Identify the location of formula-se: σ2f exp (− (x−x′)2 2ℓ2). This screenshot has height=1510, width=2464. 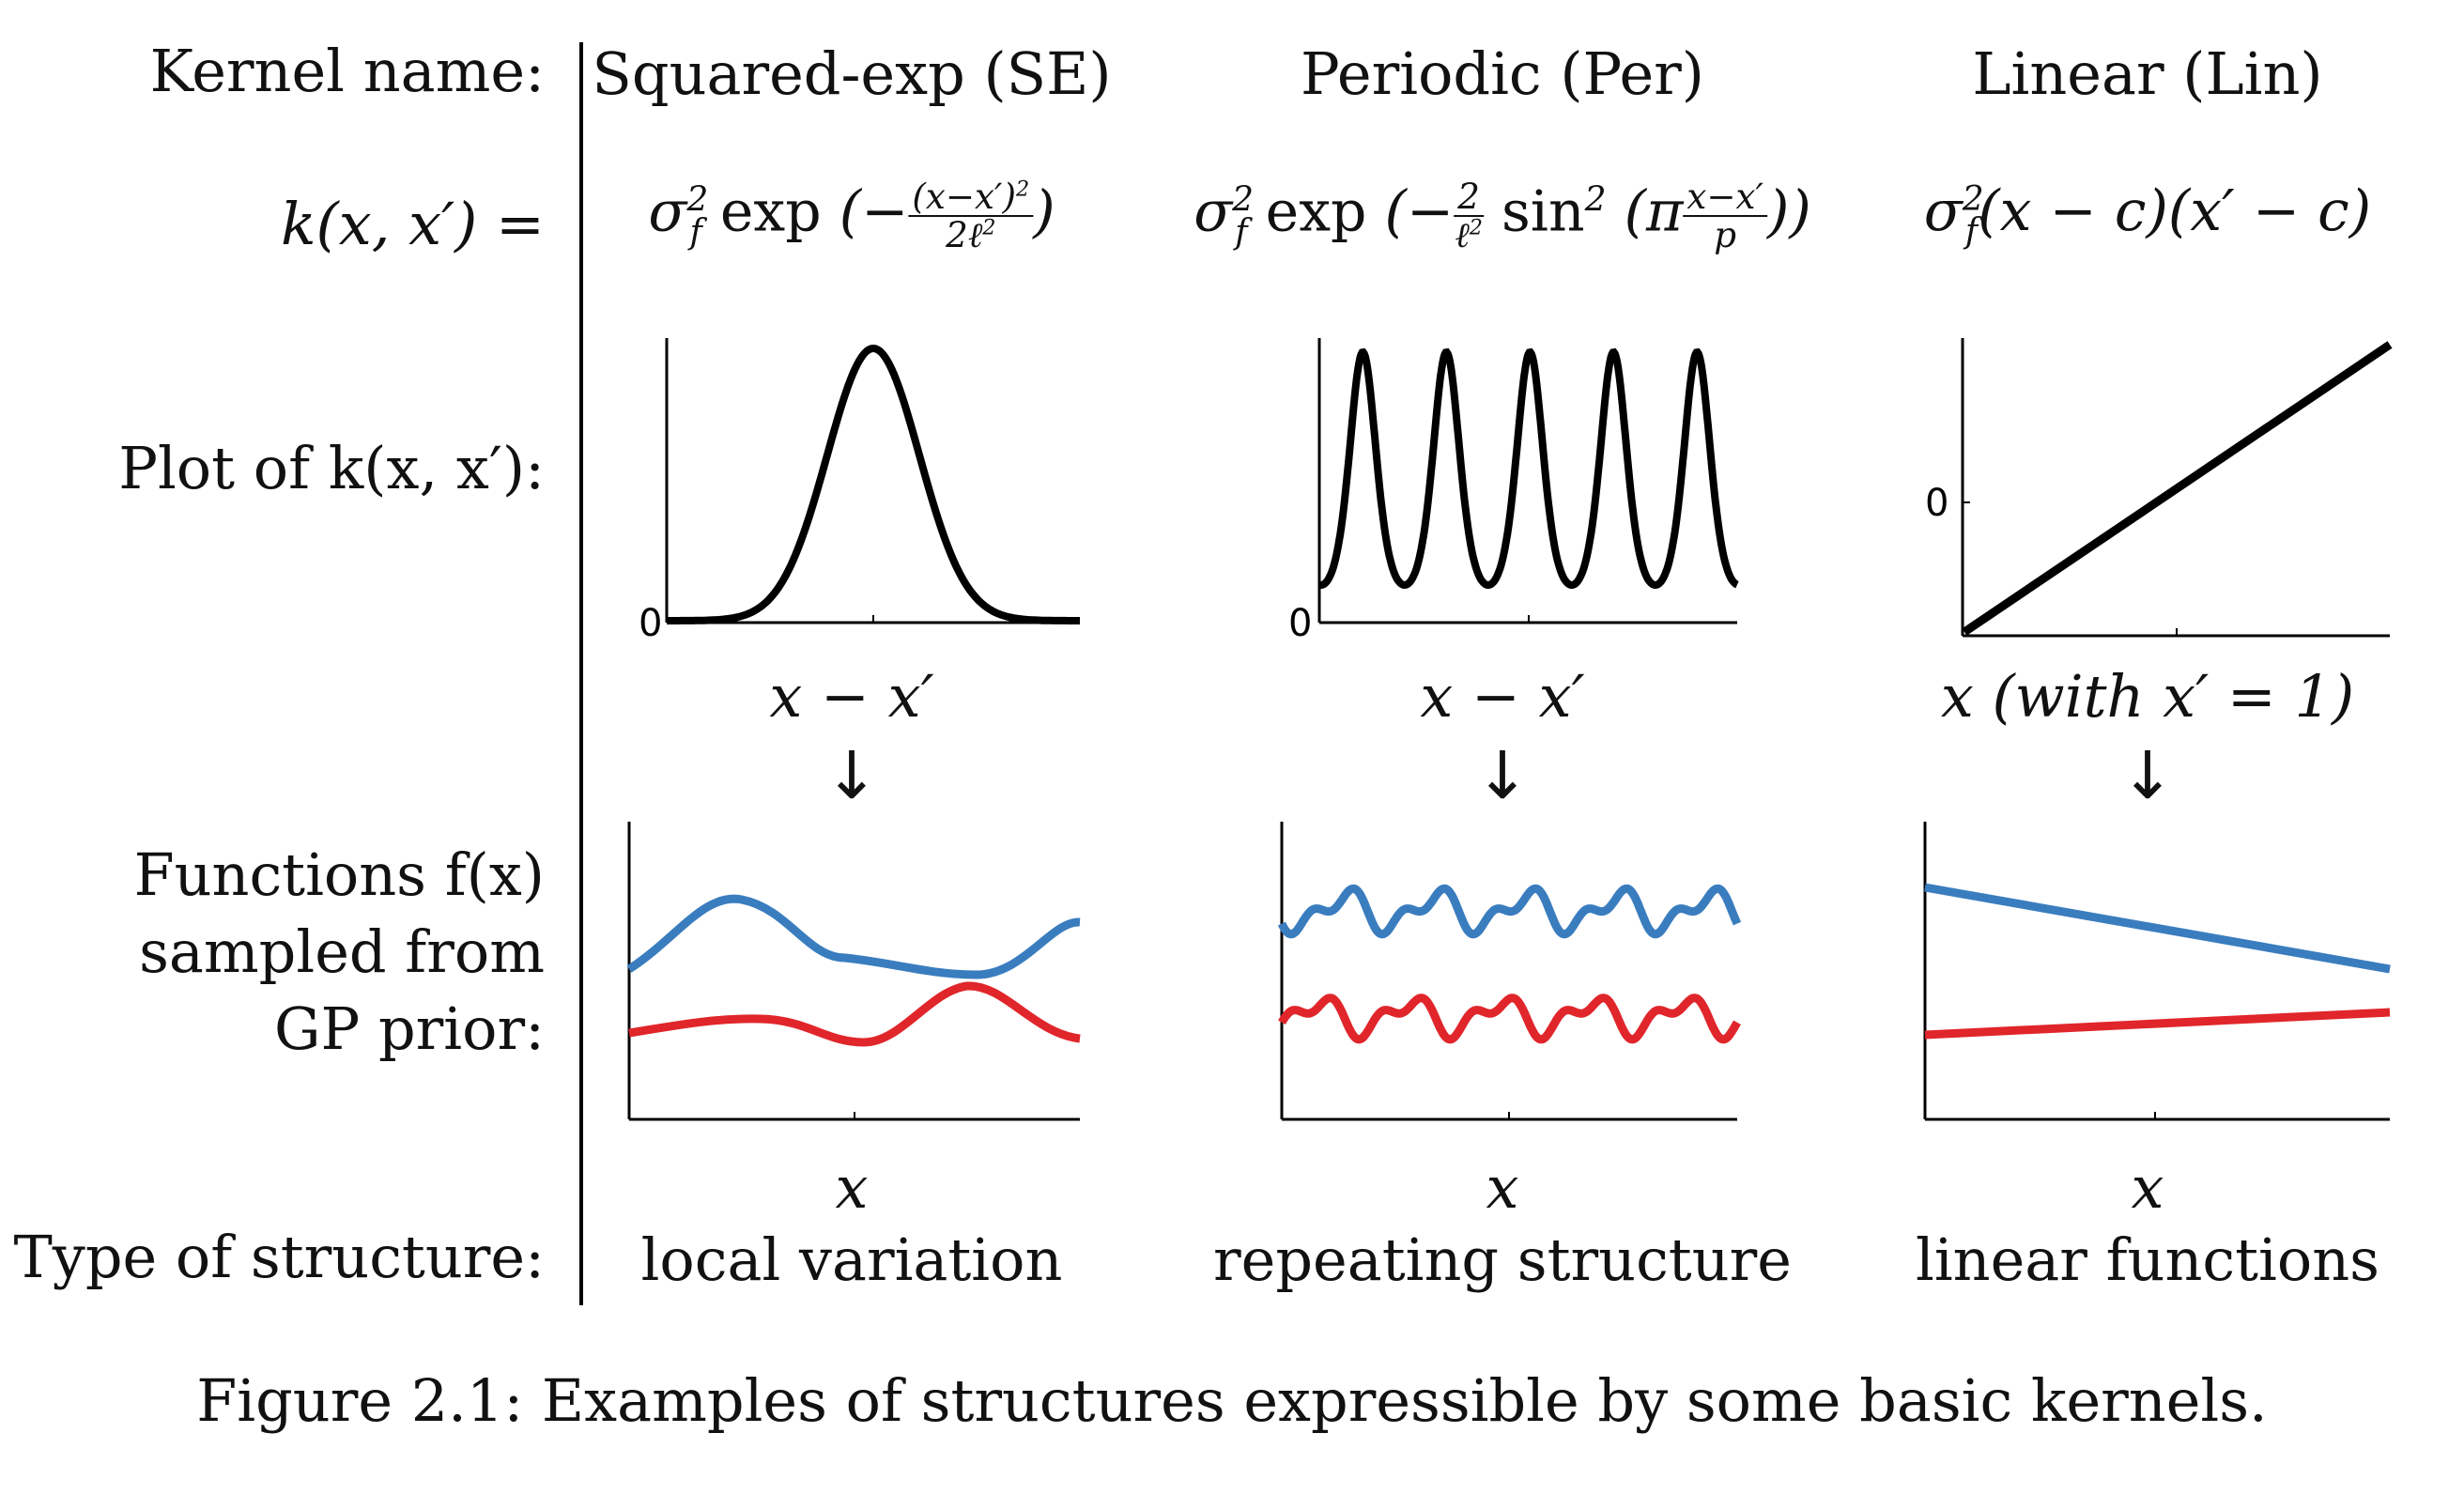
(851, 216).